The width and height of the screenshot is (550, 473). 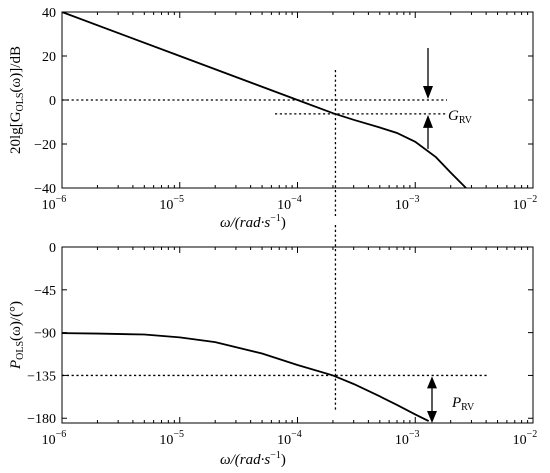 I want to click on gain-arrow-up-head, so click(x=428, y=121).